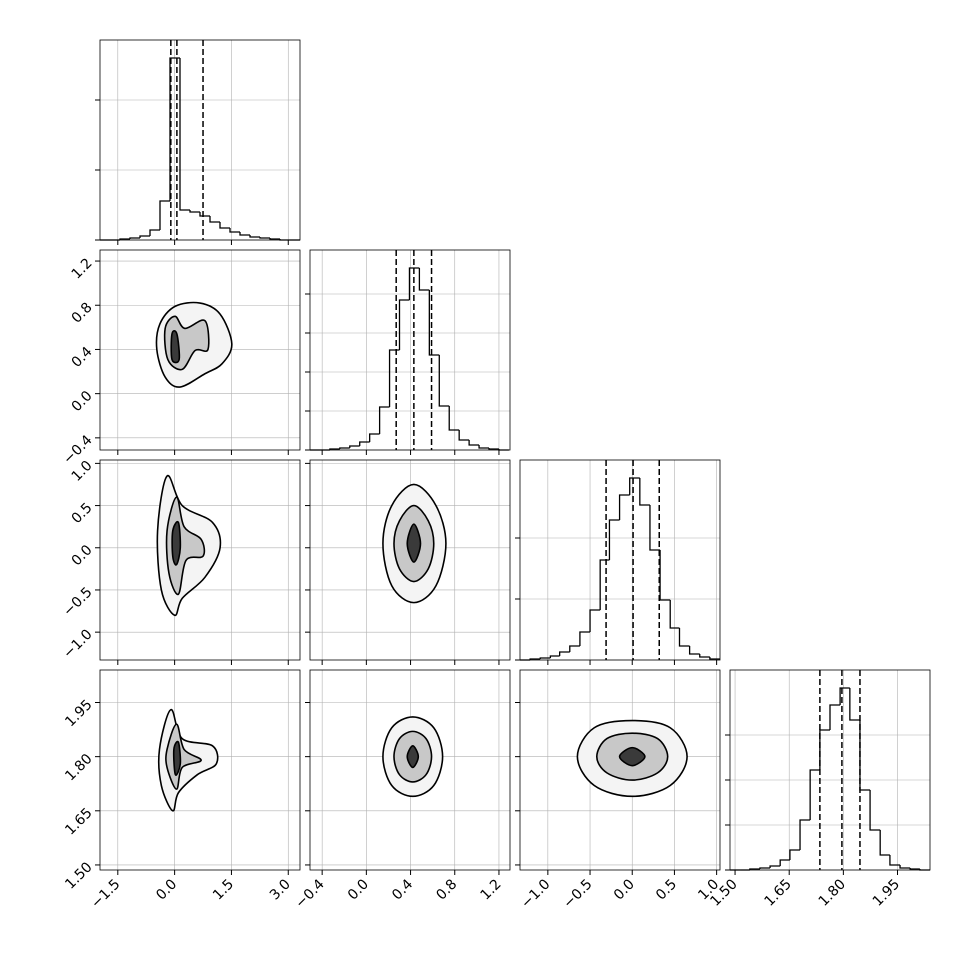 The image size is (970, 970). What do you see at coordinates (77, 449) in the screenshot?
I see `y-tick-label: −0.4` at bounding box center [77, 449].